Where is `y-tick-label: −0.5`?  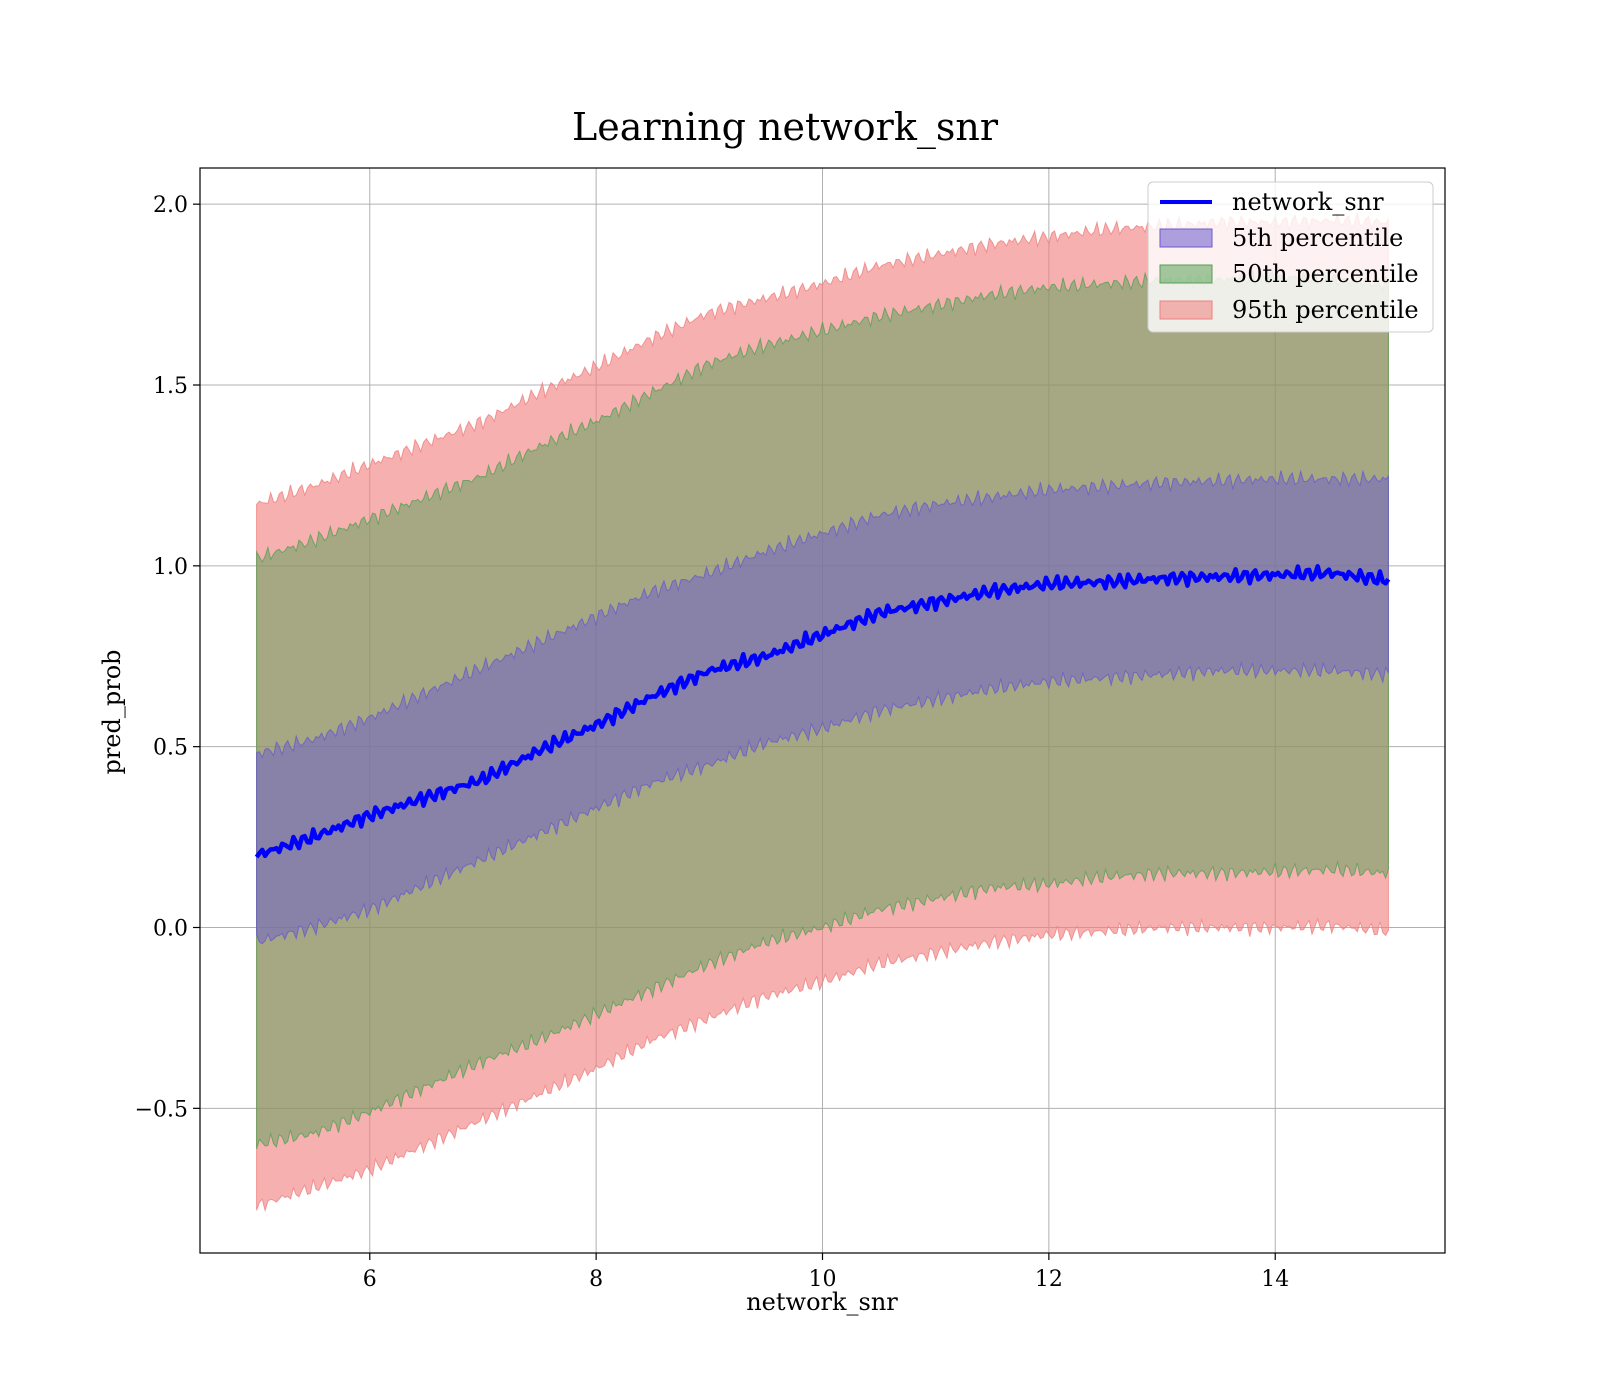
y-tick-label: −0.5 is located at coordinates (161, 1109).